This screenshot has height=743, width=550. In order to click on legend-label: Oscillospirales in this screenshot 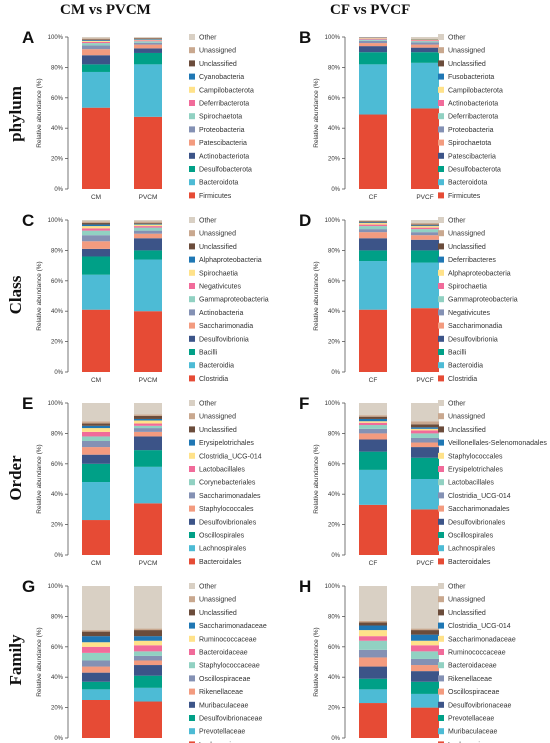, I will do `click(222, 536)`.